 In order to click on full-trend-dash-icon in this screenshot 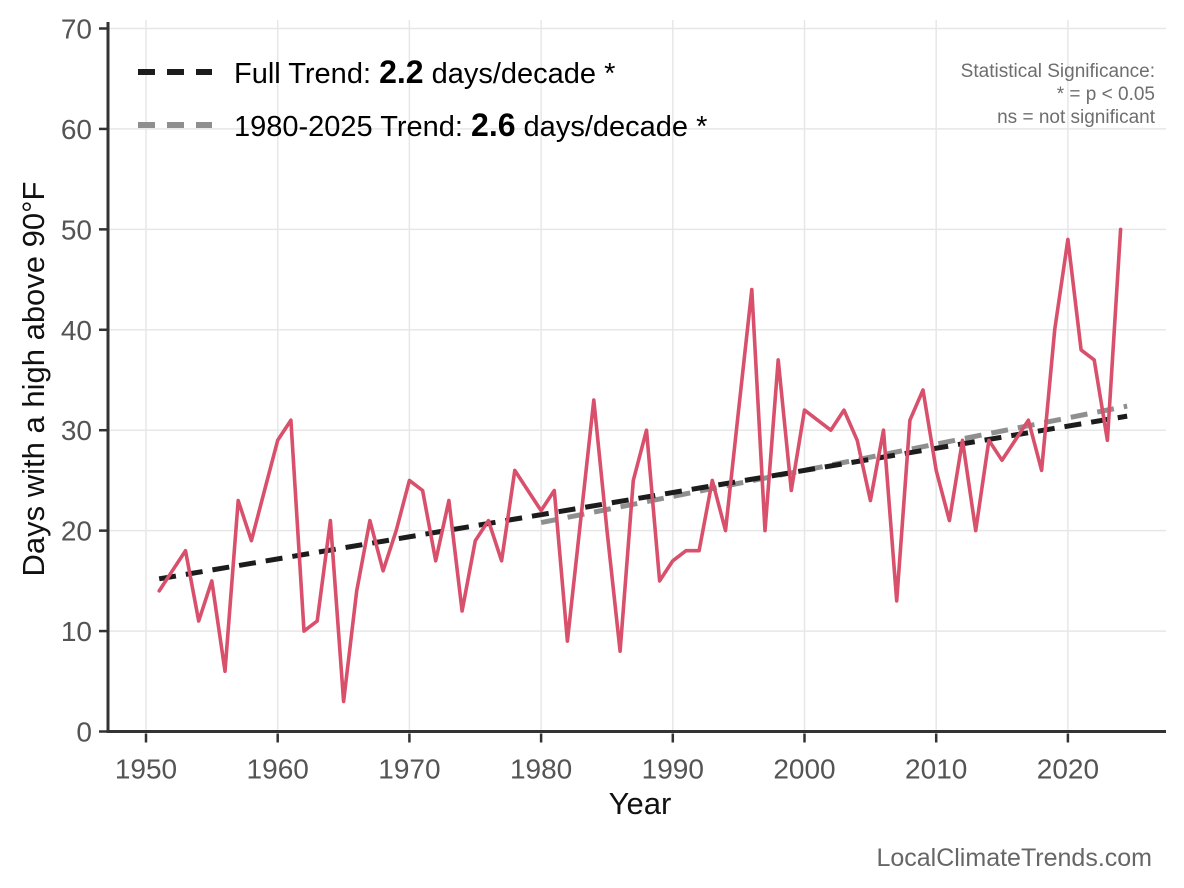, I will do `click(175, 72)`.